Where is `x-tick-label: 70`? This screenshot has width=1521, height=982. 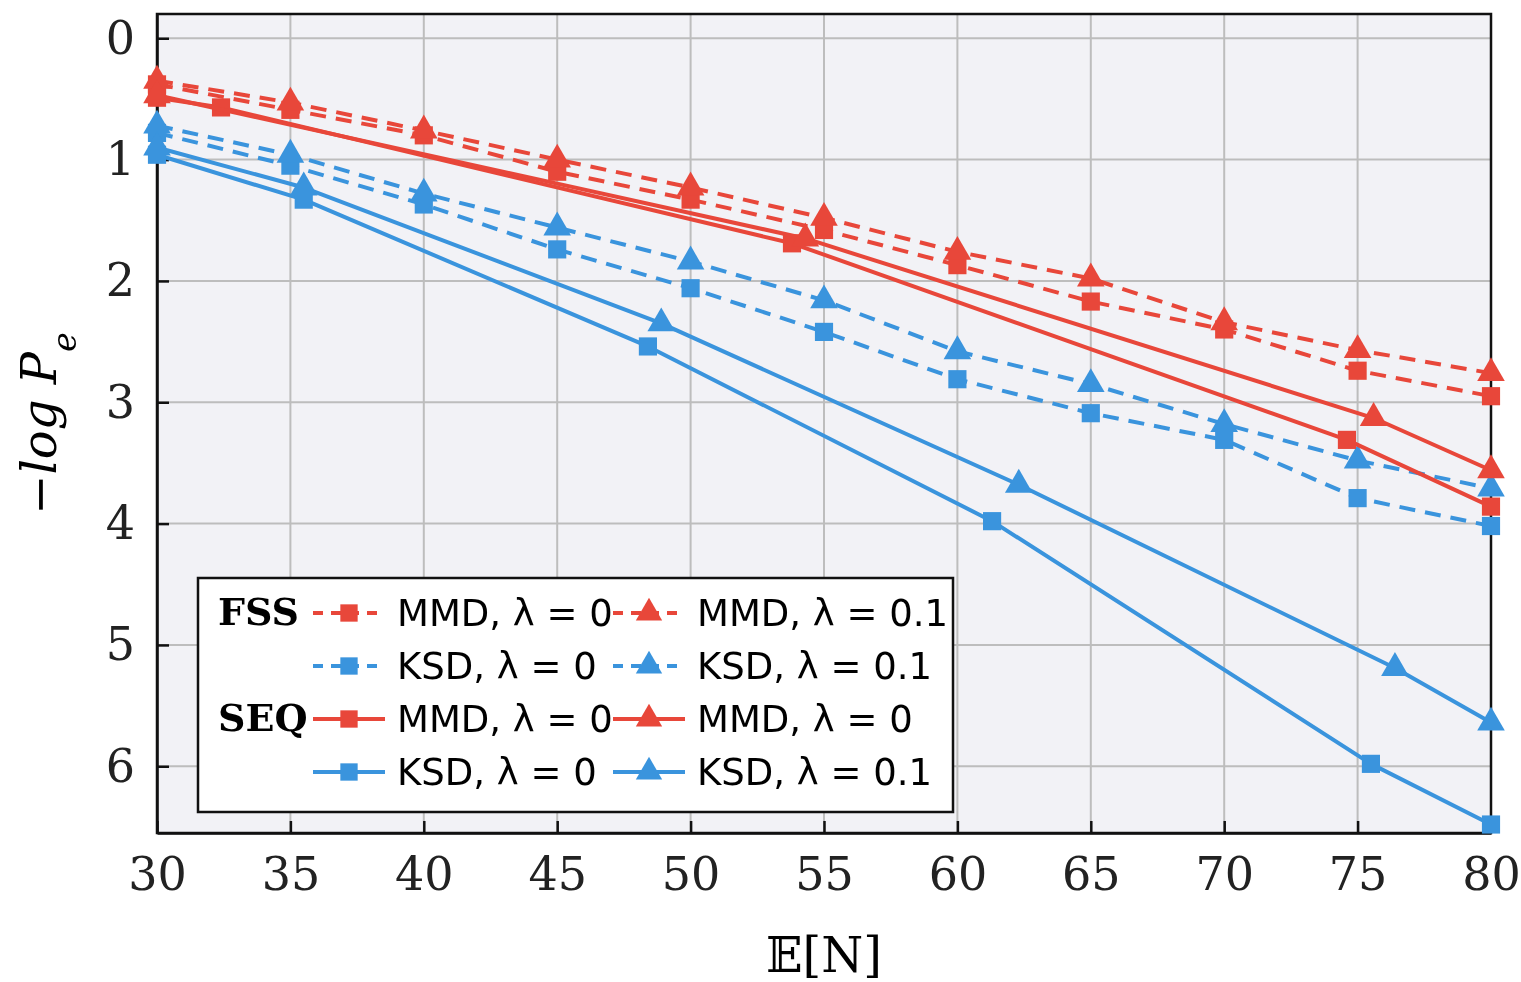
x-tick-label: 70 is located at coordinates (1224, 873).